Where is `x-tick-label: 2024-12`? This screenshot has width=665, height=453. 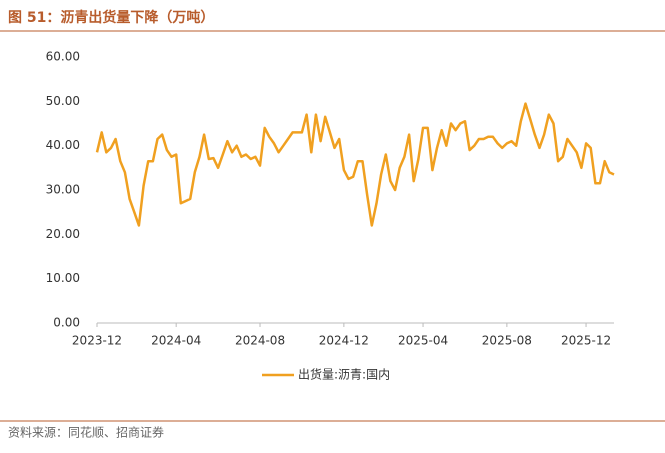 x-tick-label: 2024-12 is located at coordinates (344, 341).